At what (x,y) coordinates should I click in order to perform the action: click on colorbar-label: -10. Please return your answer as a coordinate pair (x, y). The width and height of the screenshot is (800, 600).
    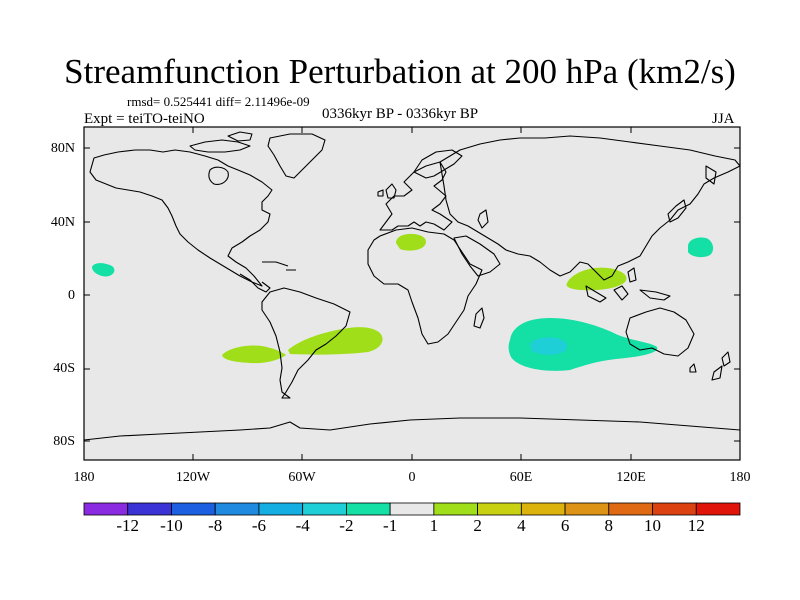
    Looking at the image, I should click on (171, 525).